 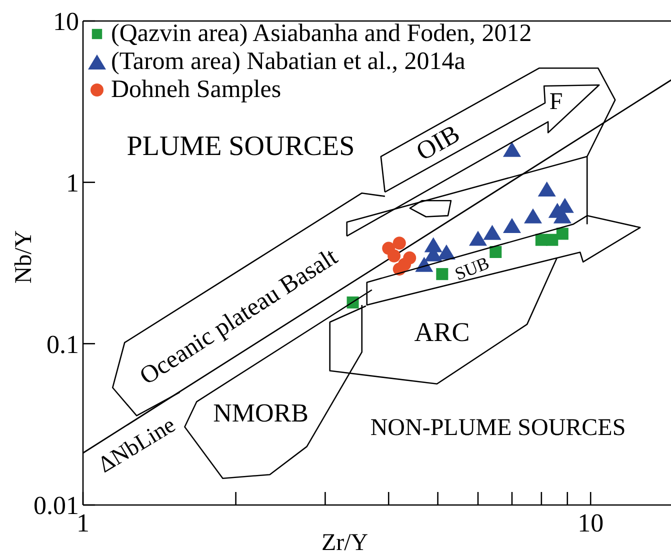 What do you see at coordinates (56, 505) in the screenshot?
I see `y-tick-label: 0.01` at bounding box center [56, 505].